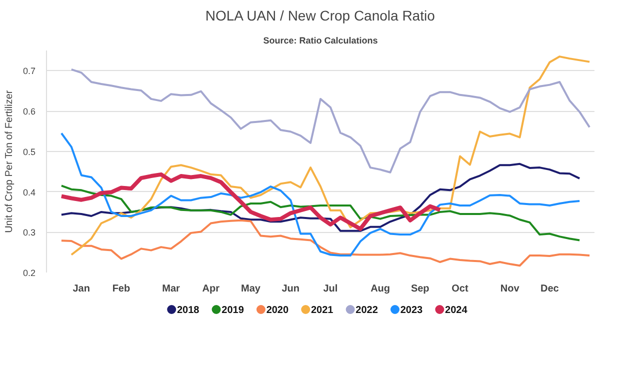 The height and width of the screenshot is (372, 637). Describe the element at coordinates (211, 289) in the screenshot. I see `x-tick-label: Apr` at that location.